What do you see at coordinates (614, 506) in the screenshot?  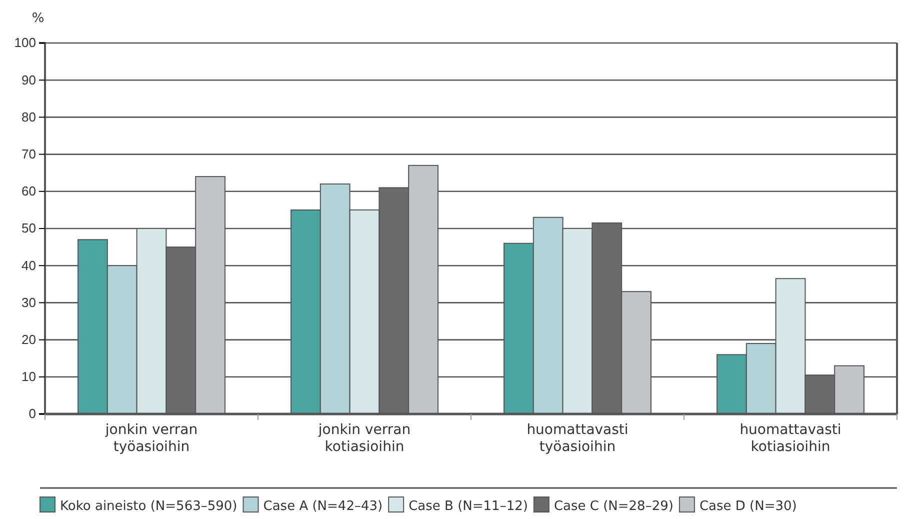 I see `legend-label: Case C (N=28–29)` at bounding box center [614, 506].